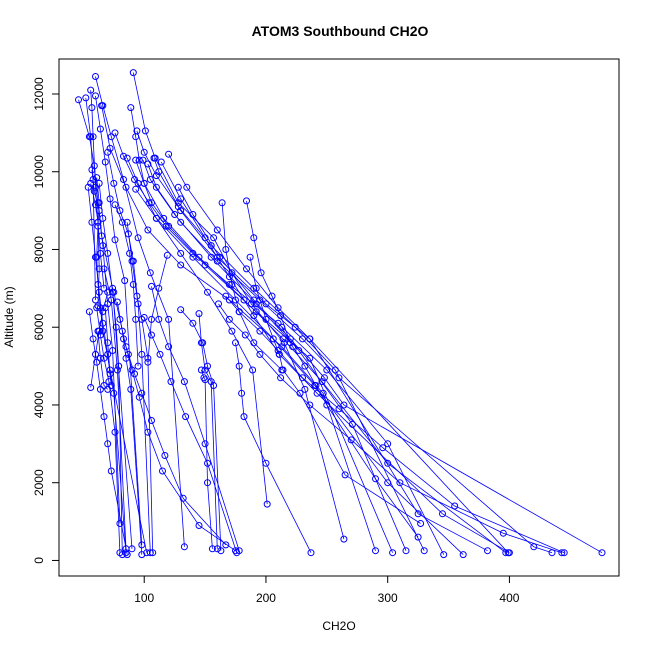  Describe the element at coordinates (39, 94) in the screenshot. I see `y-tick-label: 12000` at that location.